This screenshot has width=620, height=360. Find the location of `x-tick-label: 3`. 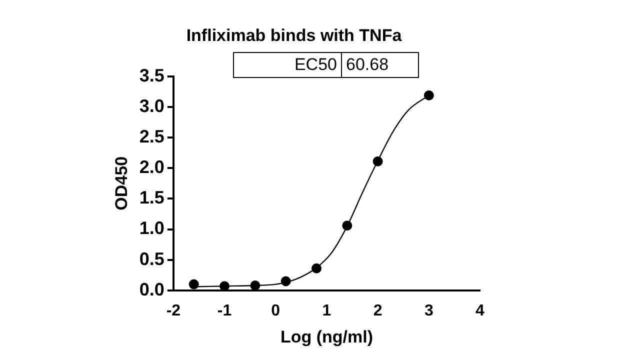

x-tick-label: 3 is located at coordinates (429, 311).